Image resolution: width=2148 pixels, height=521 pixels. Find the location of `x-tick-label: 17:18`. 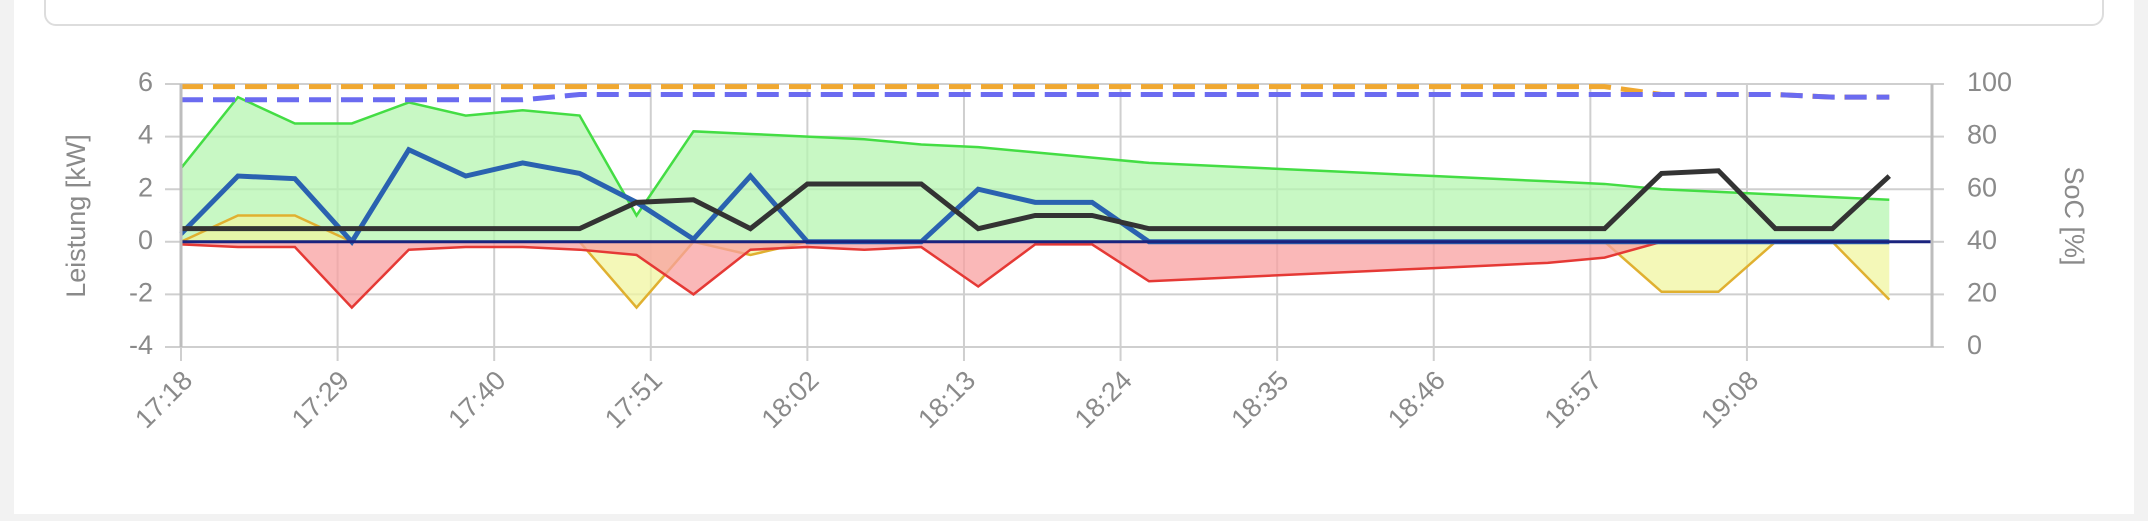

x-tick-label: 17:18 is located at coordinates (163, 399).